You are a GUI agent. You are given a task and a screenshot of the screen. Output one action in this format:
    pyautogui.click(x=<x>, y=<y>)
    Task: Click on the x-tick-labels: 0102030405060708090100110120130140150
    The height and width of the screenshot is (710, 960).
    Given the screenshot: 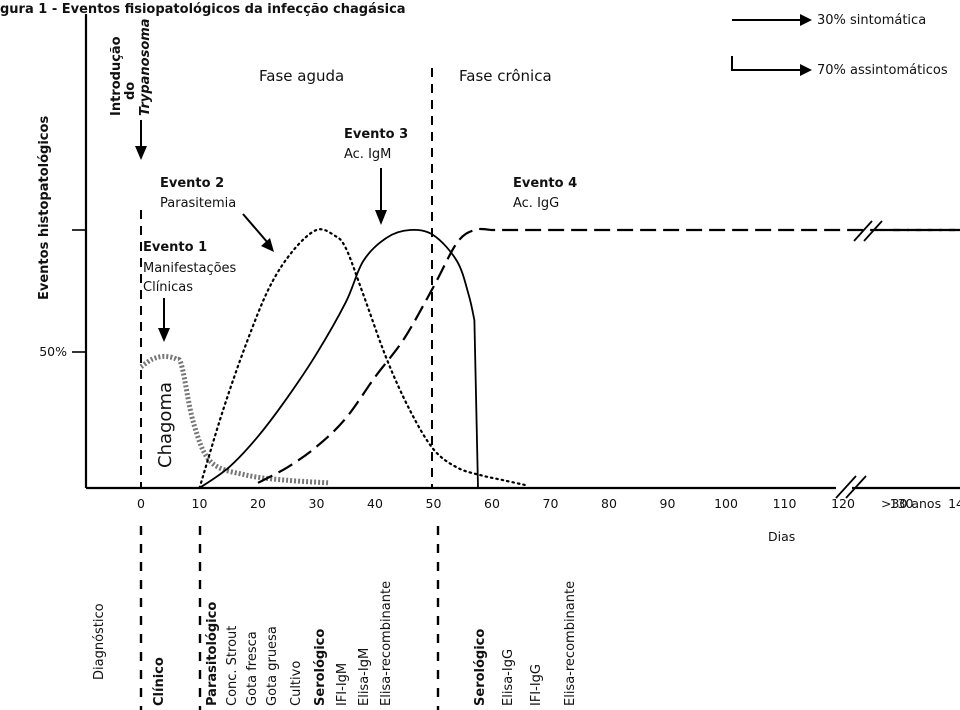 What is the action you would take?
    pyautogui.click(x=548, y=503)
    